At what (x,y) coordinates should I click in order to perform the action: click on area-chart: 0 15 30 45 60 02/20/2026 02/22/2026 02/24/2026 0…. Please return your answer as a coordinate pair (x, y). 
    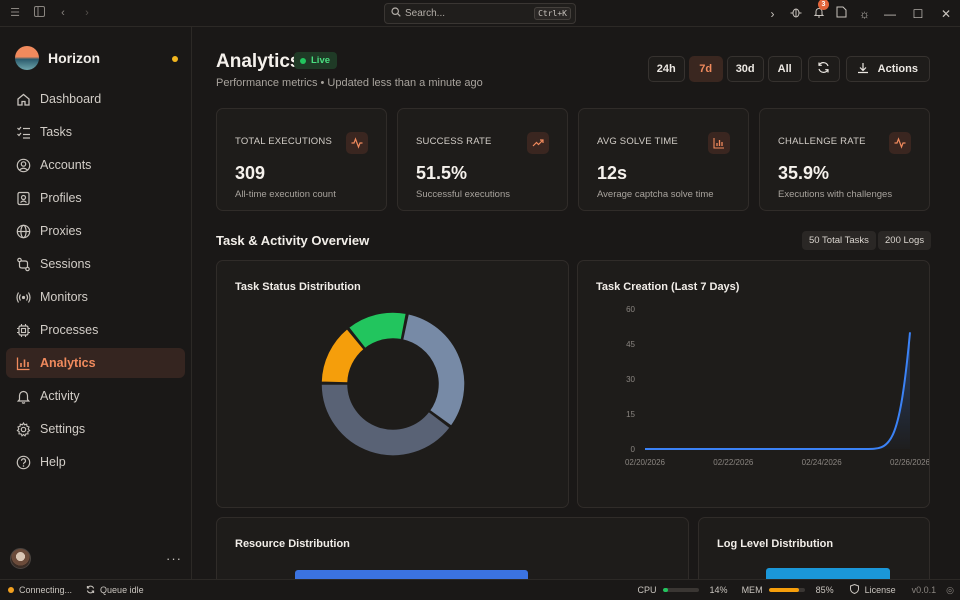
    Looking at the image, I should click on (777, 386).